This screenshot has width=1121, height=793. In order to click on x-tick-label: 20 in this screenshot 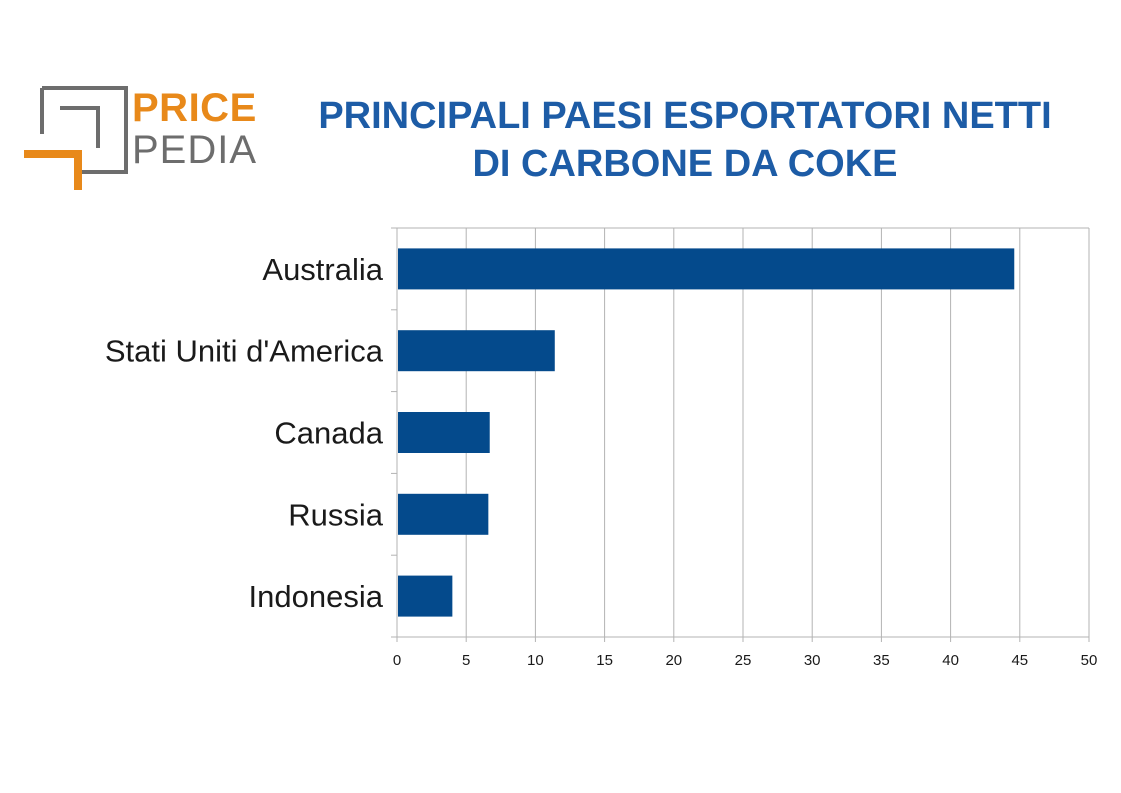, I will do `click(673, 660)`.